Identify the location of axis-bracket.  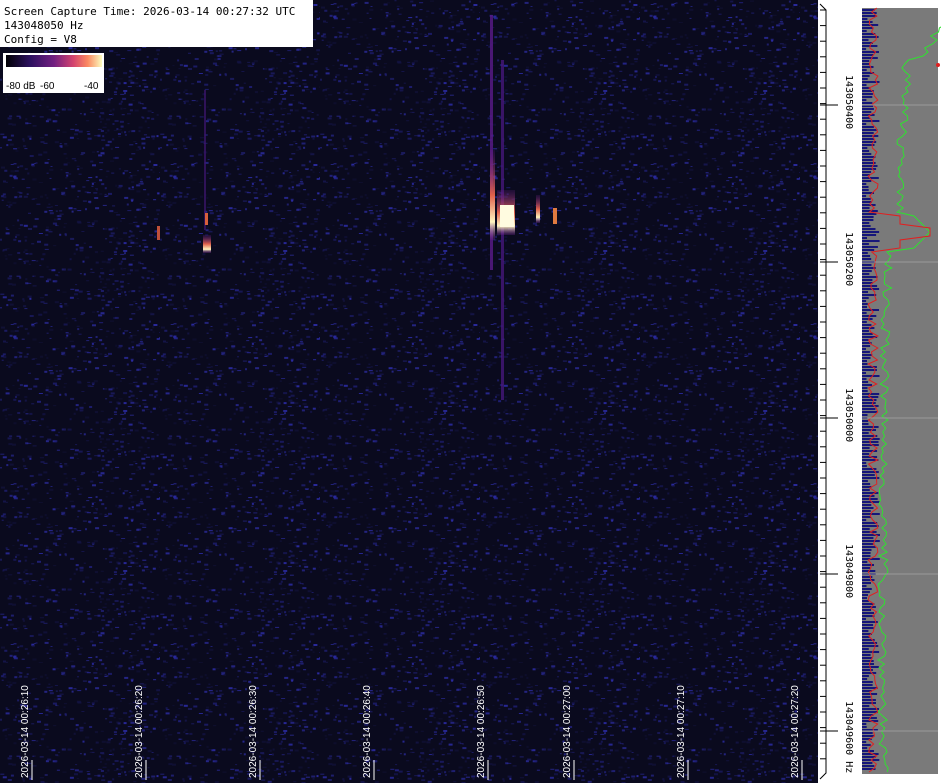
(823, 391).